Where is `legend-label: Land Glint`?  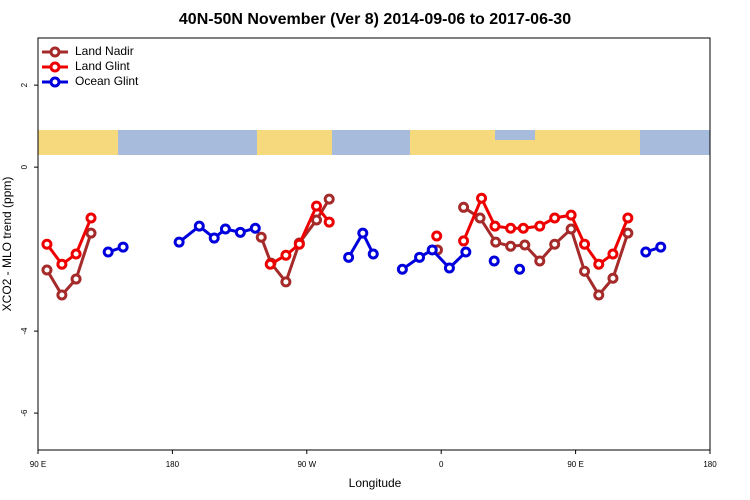 legend-label: Land Glint is located at coordinates (102, 66).